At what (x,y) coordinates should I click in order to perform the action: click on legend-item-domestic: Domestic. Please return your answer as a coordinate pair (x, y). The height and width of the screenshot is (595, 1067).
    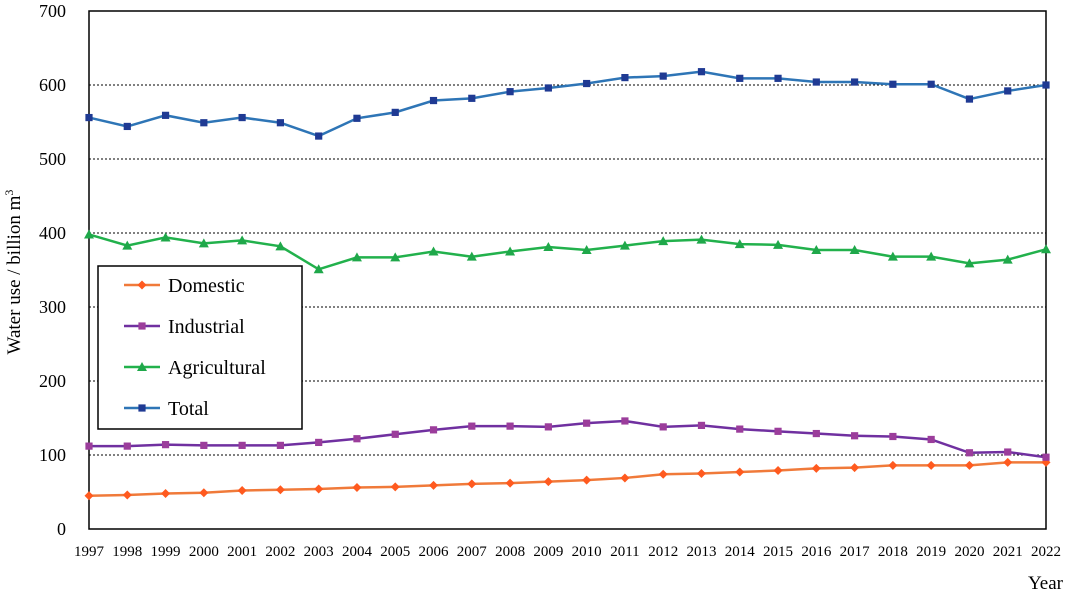
    Looking at the image, I should click on (184, 286).